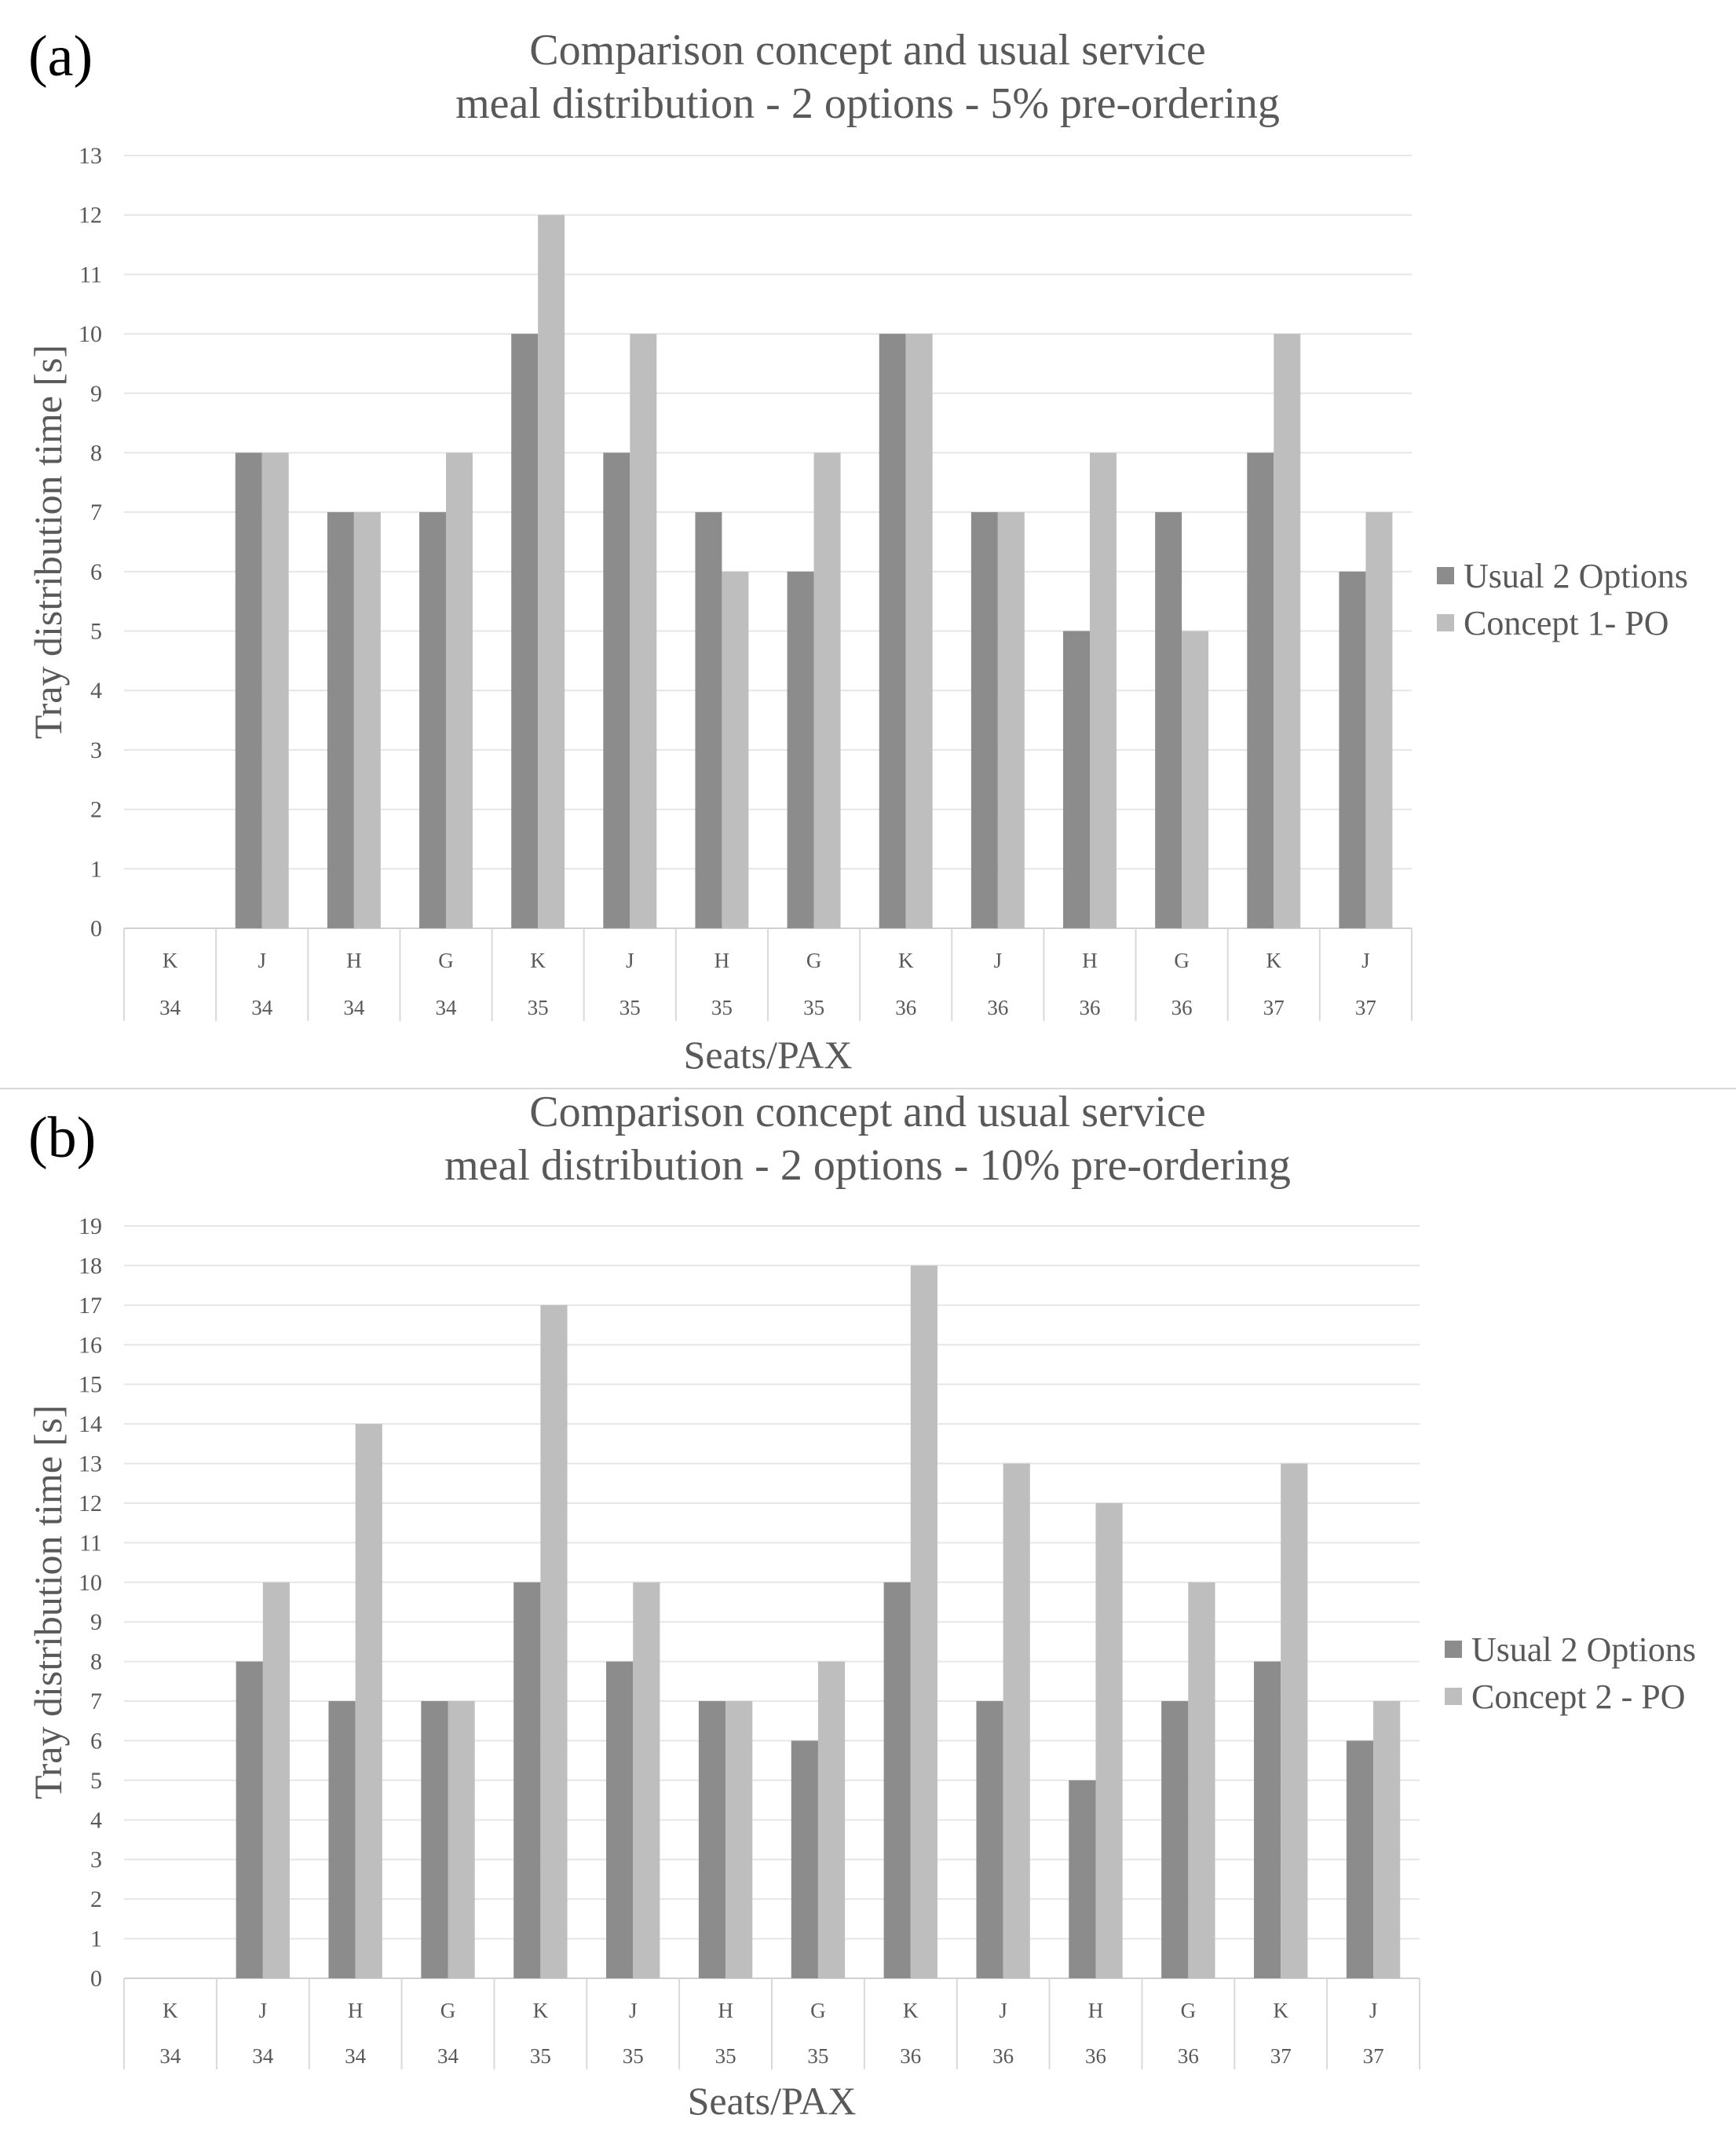  Describe the element at coordinates (48, 1602) in the screenshot. I see `chart-b-y-axis-title: Tray distribution time [s]` at that location.